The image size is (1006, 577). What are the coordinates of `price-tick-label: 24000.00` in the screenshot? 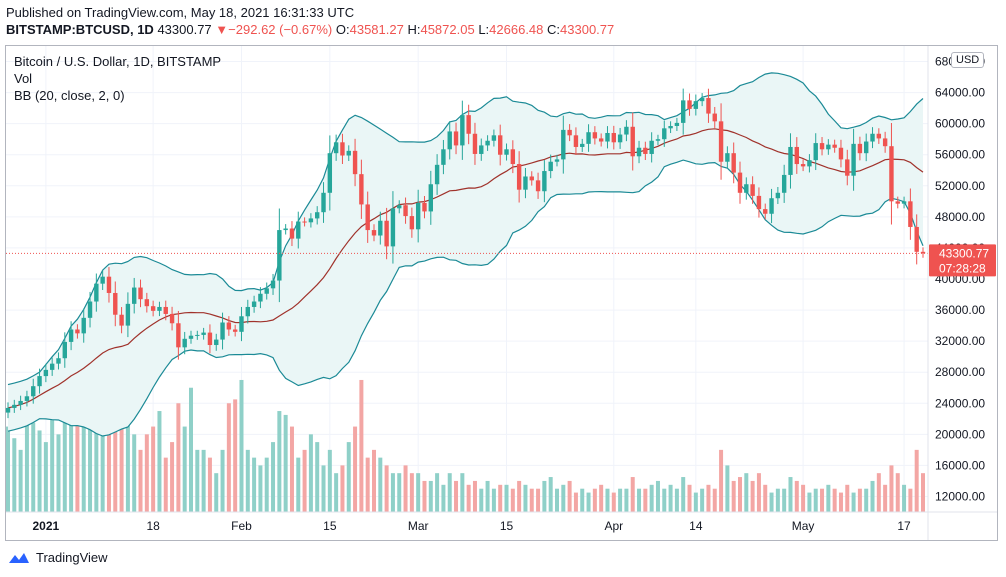 It's located at (960, 403).